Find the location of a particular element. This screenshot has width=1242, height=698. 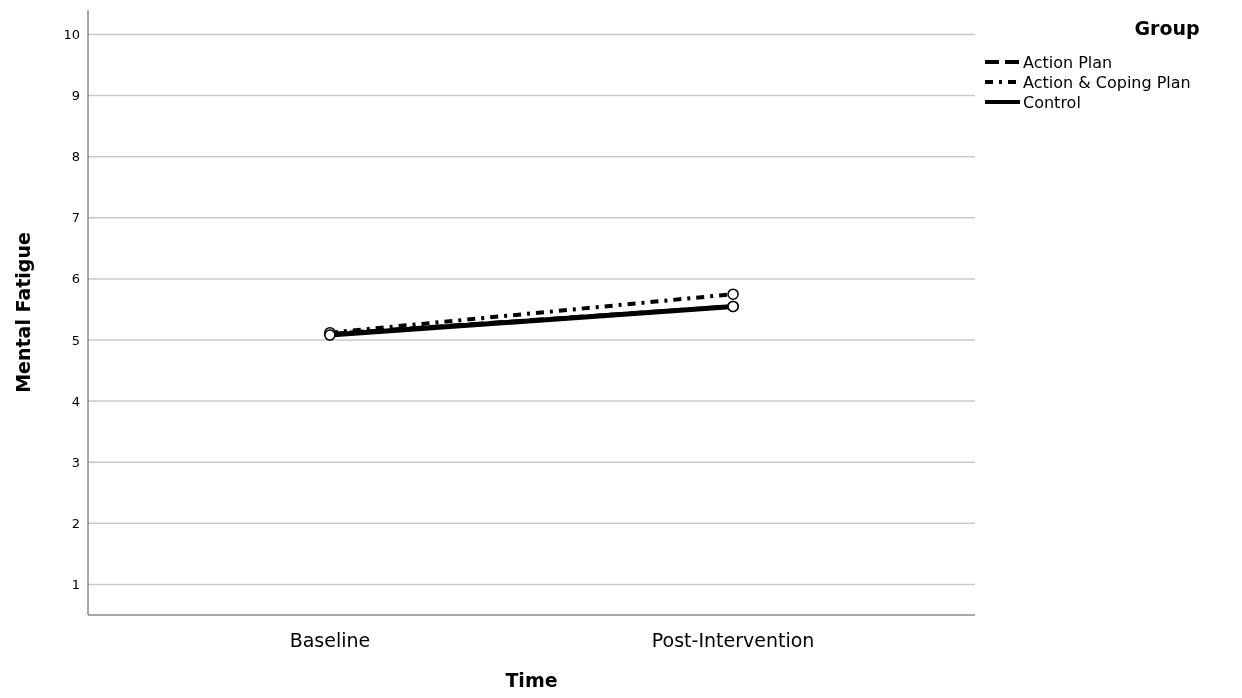

y-tick-label: 7 is located at coordinates (75, 218).